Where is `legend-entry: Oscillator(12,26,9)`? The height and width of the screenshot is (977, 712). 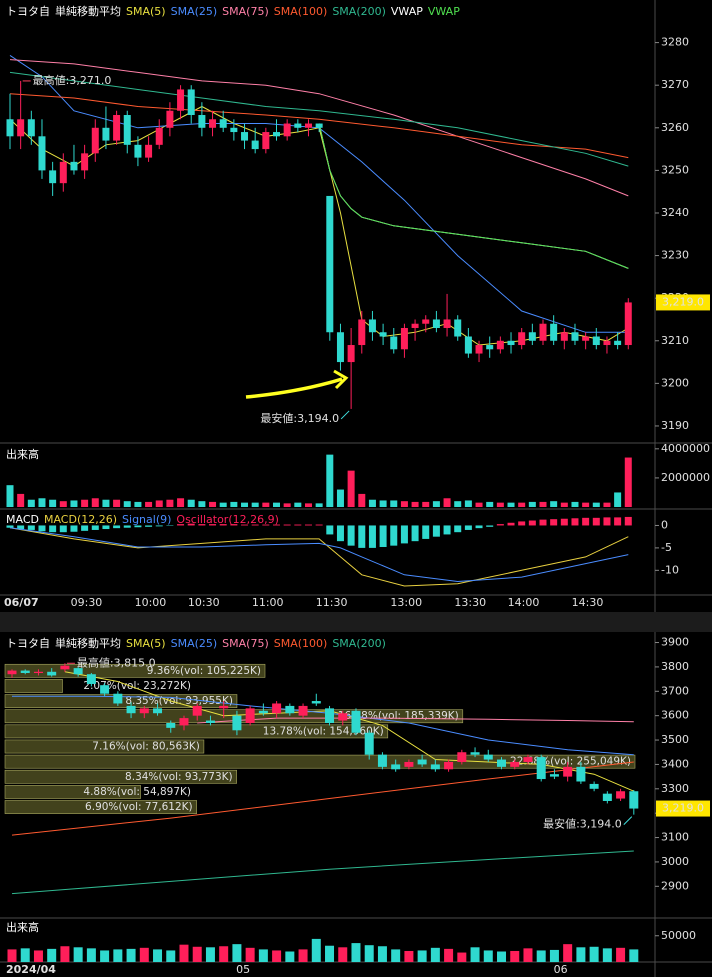 legend-entry: Oscillator(12,26,9) is located at coordinates (227, 519).